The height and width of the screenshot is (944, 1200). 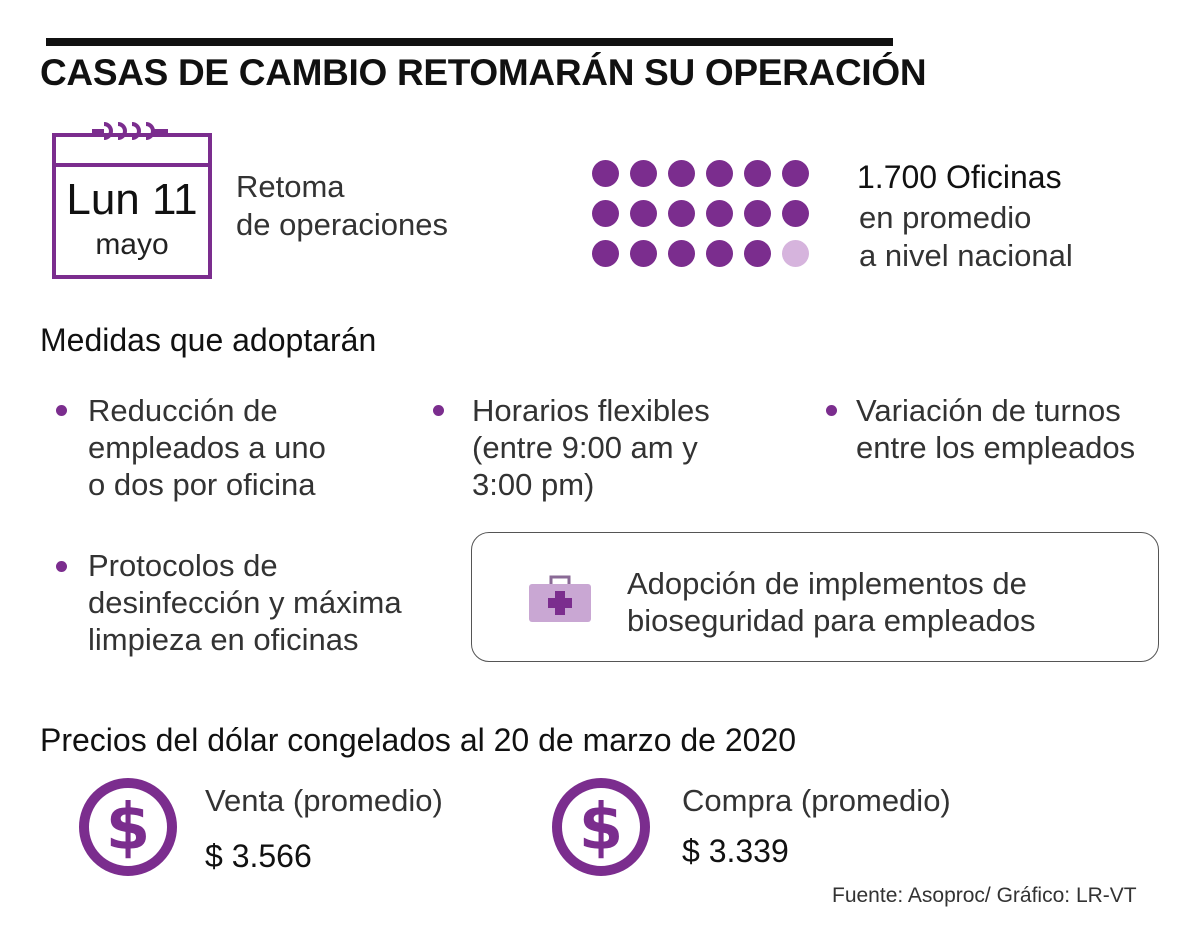 What do you see at coordinates (966, 255) in the screenshot?
I see `offices-line-3: a nivel nacional` at bounding box center [966, 255].